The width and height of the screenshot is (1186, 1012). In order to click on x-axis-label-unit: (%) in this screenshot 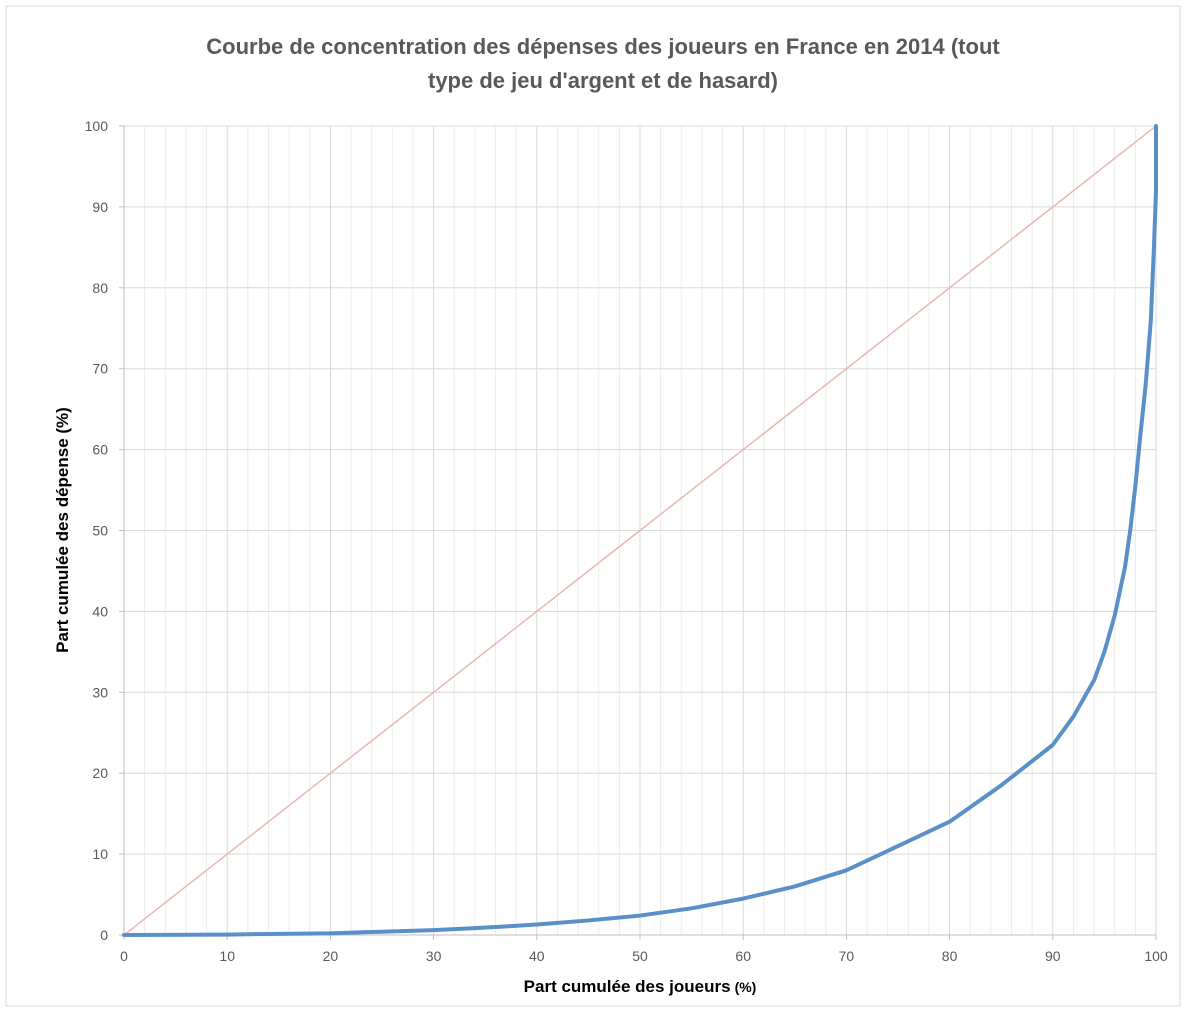, I will do `click(746, 987)`.